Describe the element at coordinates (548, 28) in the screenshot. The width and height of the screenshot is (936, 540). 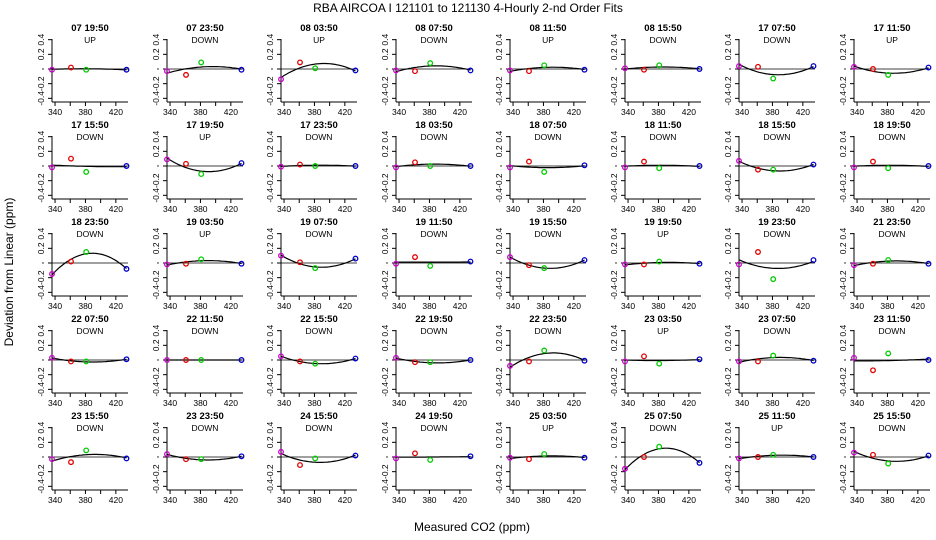
I see `panel-title: 08 11:50` at that location.